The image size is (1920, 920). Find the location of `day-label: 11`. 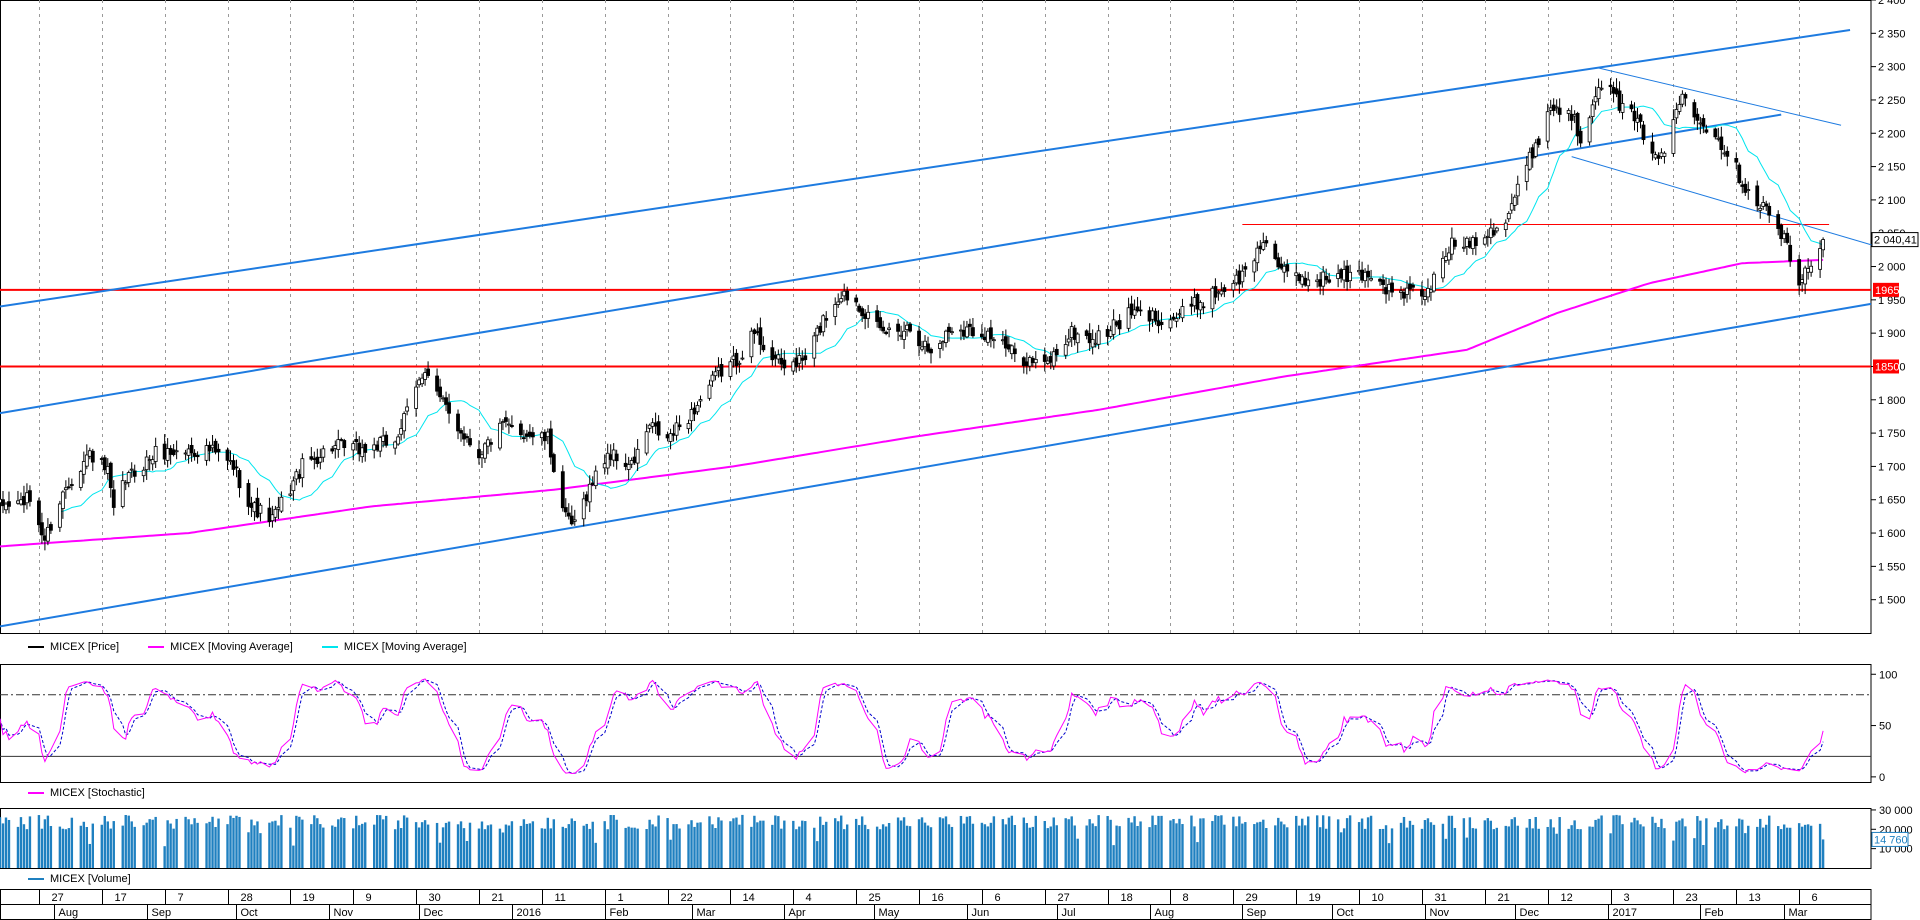

day-label: 11 is located at coordinates (560, 898).